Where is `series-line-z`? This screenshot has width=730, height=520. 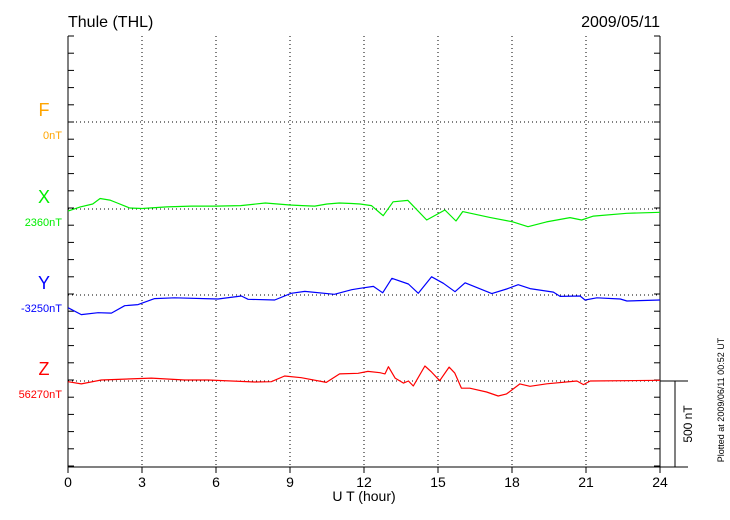
series-line-z is located at coordinates (364, 381).